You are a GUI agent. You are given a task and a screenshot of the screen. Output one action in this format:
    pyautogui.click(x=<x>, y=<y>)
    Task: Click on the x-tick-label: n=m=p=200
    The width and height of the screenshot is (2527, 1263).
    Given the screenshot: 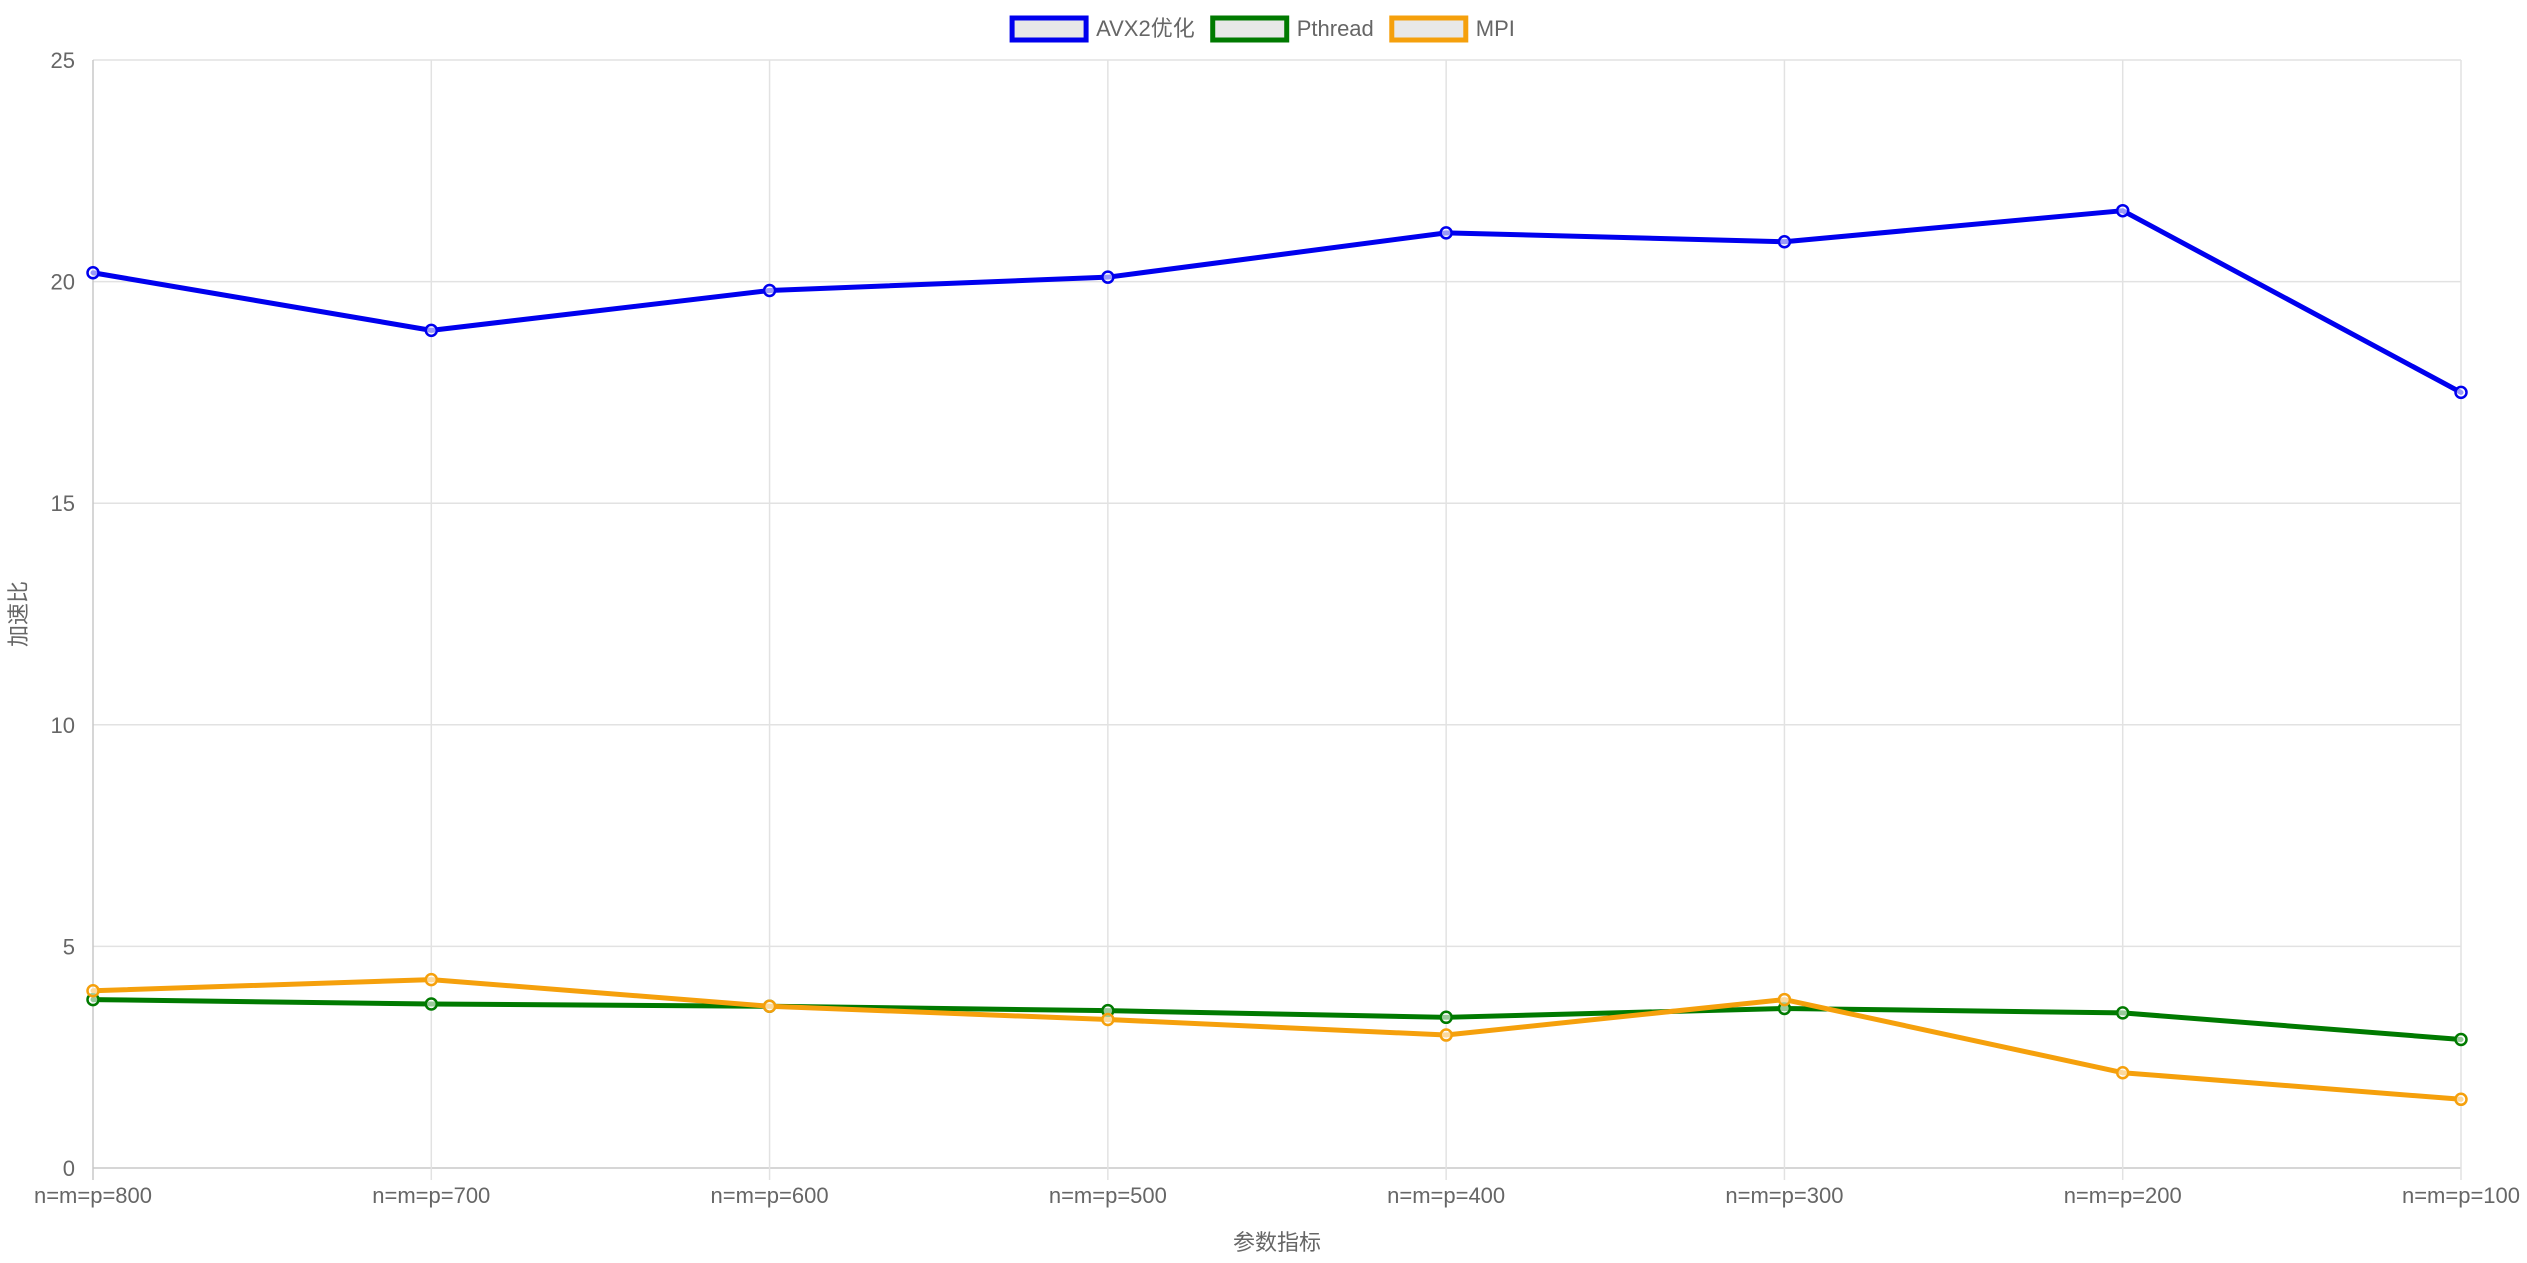 What is the action you would take?
    pyautogui.click(x=2123, y=1195)
    